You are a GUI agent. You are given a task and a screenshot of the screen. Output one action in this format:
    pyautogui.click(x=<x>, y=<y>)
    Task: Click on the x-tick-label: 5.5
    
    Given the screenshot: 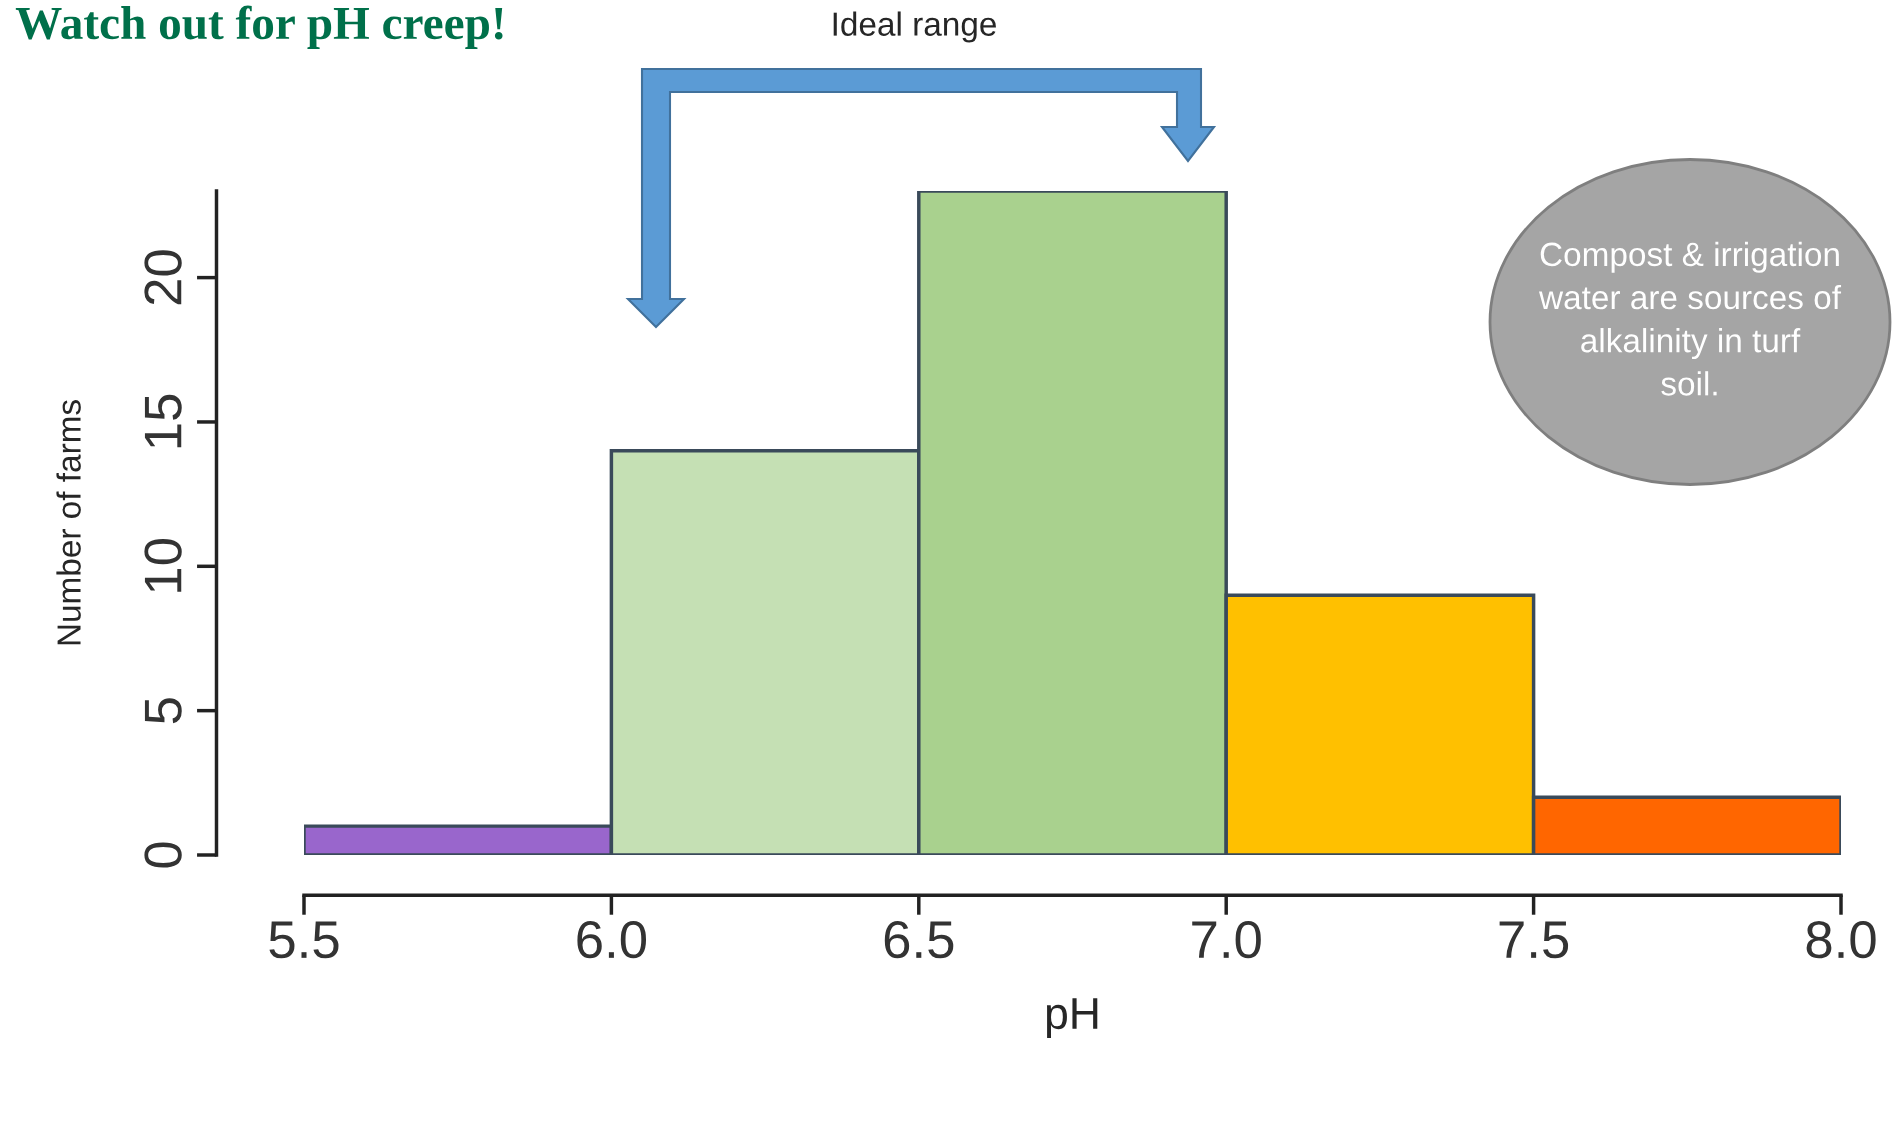 What is the action you would take?
    pyautogui.click(x=304, y=940)
    